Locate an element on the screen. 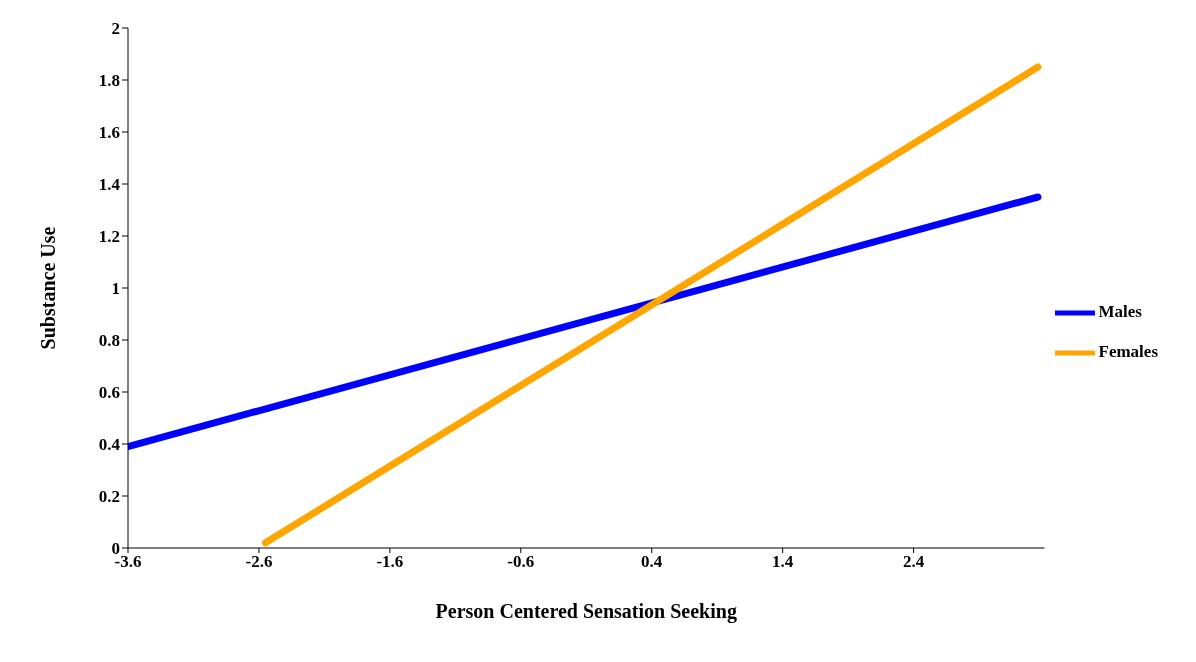  x-tick-label: -0.6 is located at coordinates (521, 562).